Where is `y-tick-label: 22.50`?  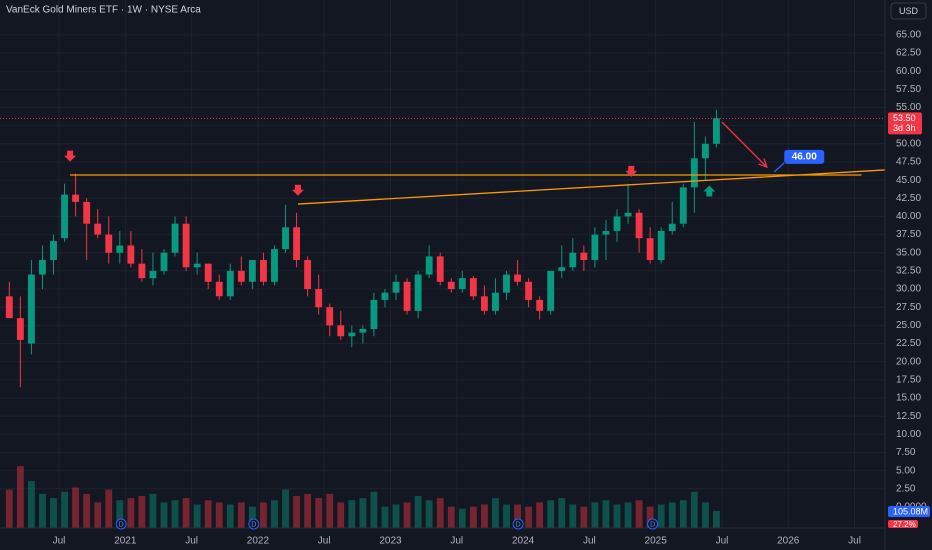
y-tick-label: 22.50 is located at coordinates (908, 343).